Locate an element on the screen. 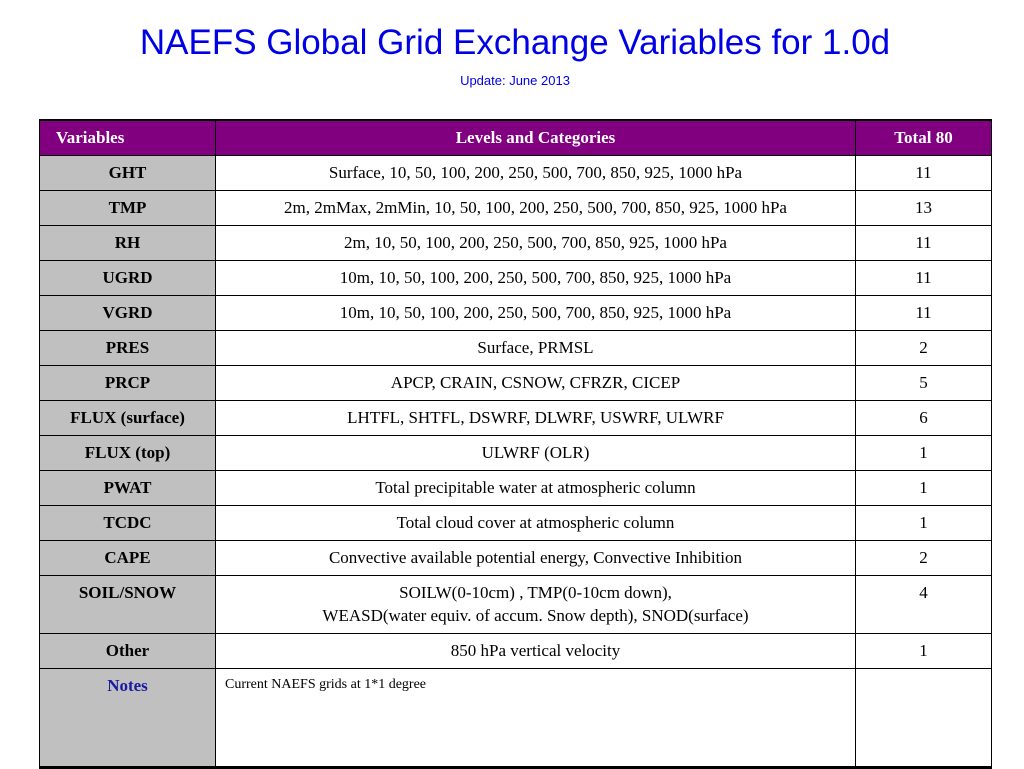 The height and width of the screenshot is (769, 1024). table-row: PRES Surface, PRMSL 2 is located at coordinates (515, 348).